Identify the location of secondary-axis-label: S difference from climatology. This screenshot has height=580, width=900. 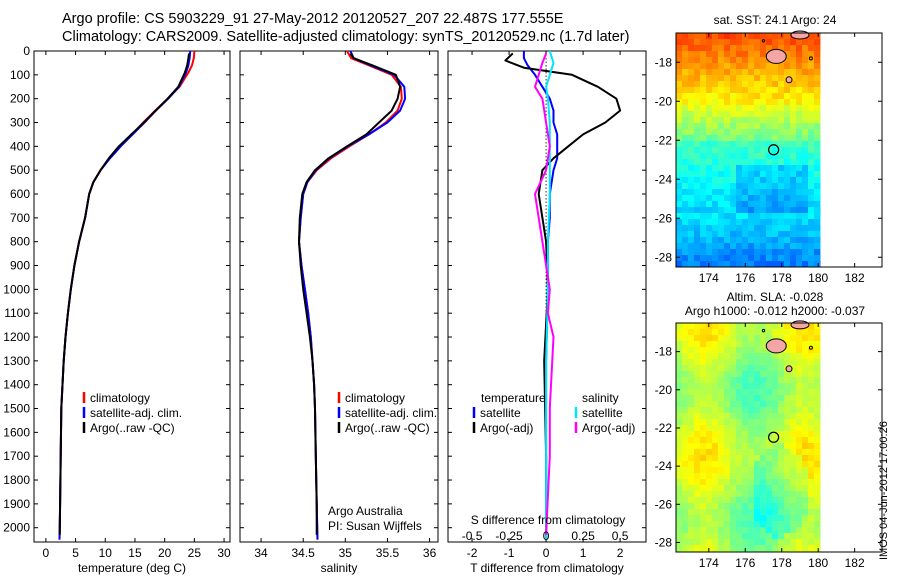
(548, 520).